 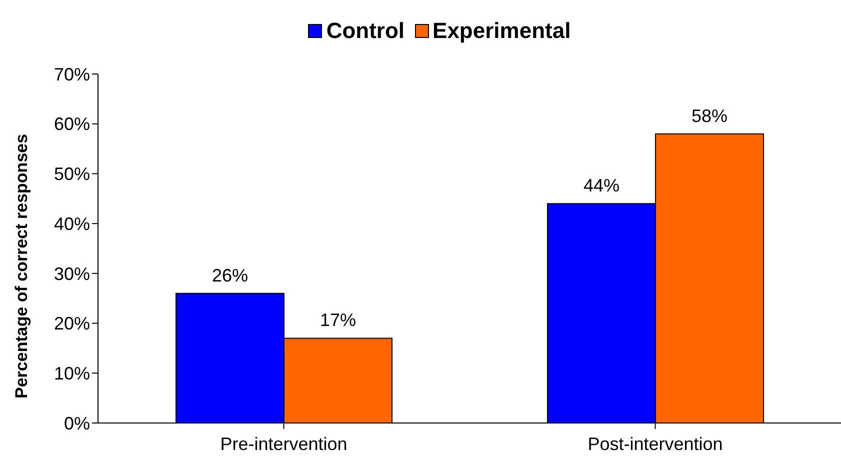 I want to click on data-label: 44%, so click(x=602, y=186).